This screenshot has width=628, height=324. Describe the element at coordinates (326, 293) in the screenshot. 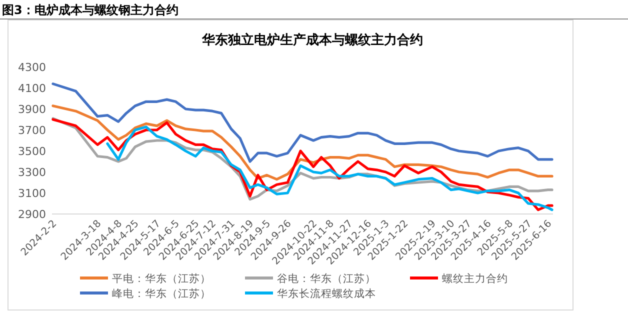

I see `legend-label: 华东长流程螺纹成本` at that location.